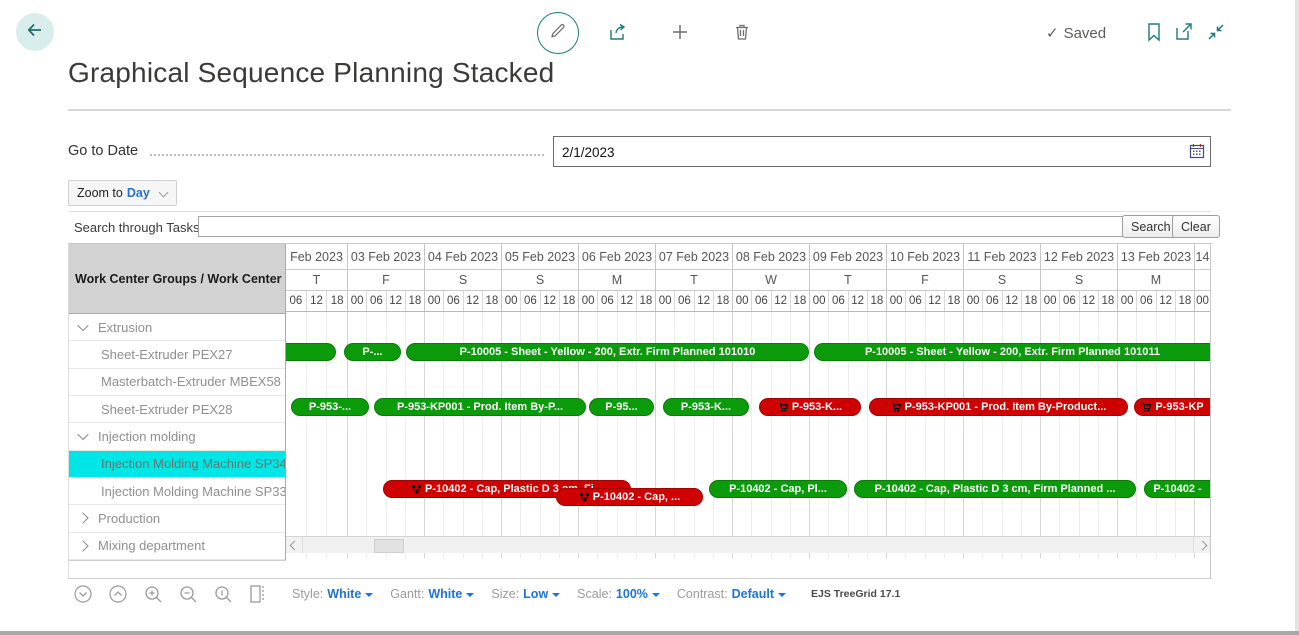 The height and width of the screenshot is (635, 1299). What do you see at coordinates (1197, 153) in the screenshot?
I see `calendar-icon` at bounding box center [1197, 153].